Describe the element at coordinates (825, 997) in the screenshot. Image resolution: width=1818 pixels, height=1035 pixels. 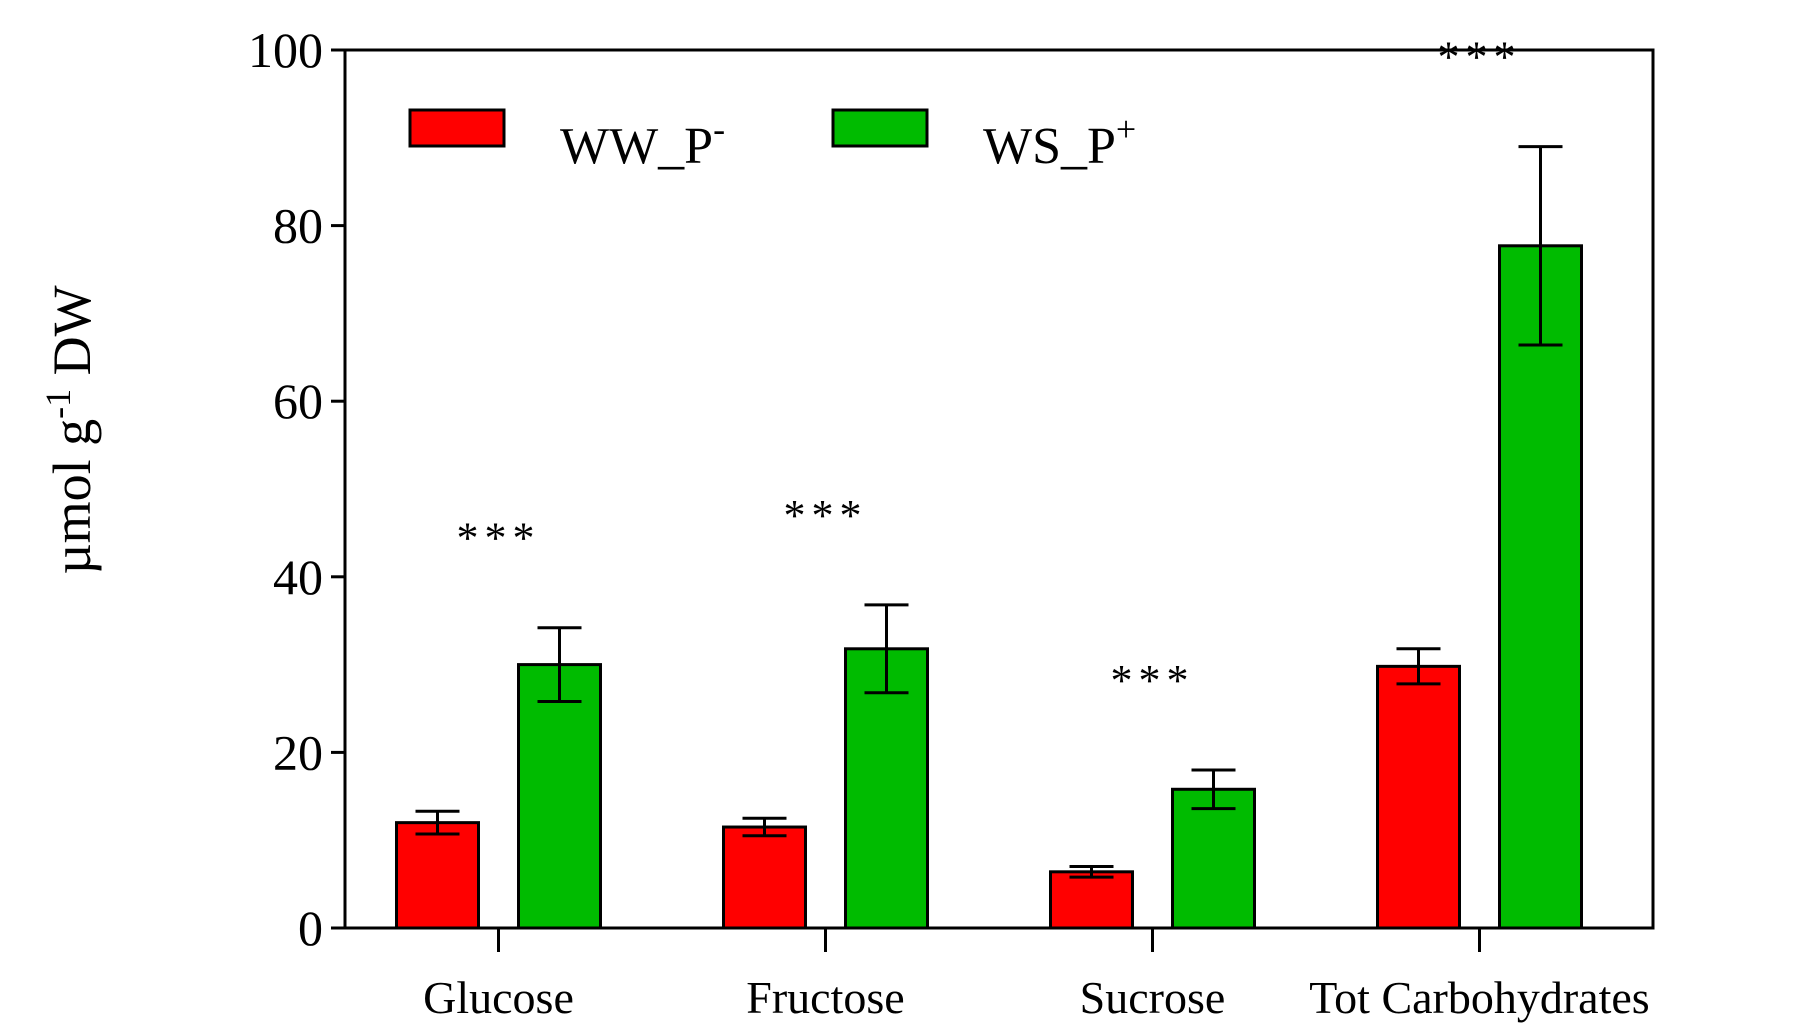
I see `x-tick-label: Fructose` at that location.